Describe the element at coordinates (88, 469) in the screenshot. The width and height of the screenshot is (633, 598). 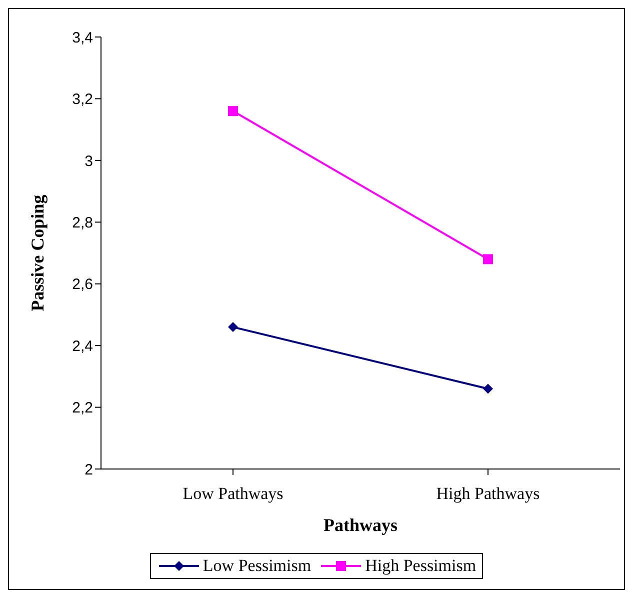
I see `y-tick-label: 2` at that location.